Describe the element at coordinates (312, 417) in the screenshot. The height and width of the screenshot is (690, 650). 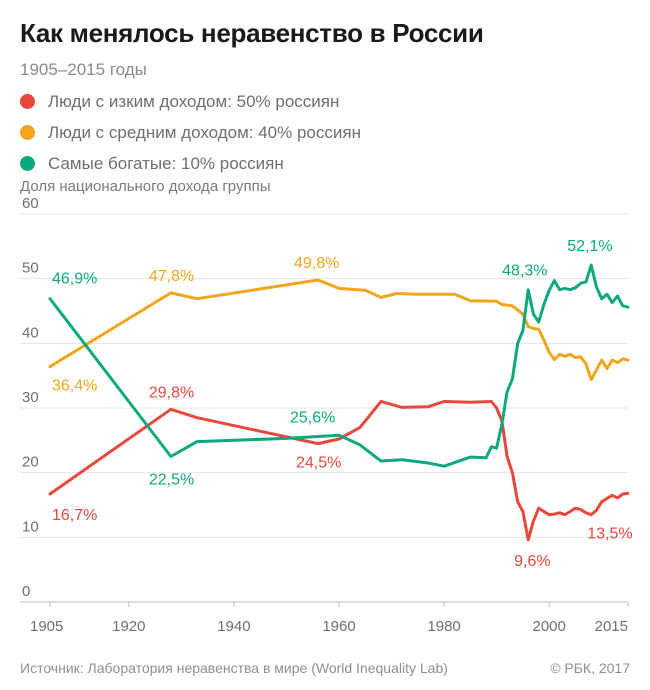
I see `data-label-2-2: 25,6%` at that location.